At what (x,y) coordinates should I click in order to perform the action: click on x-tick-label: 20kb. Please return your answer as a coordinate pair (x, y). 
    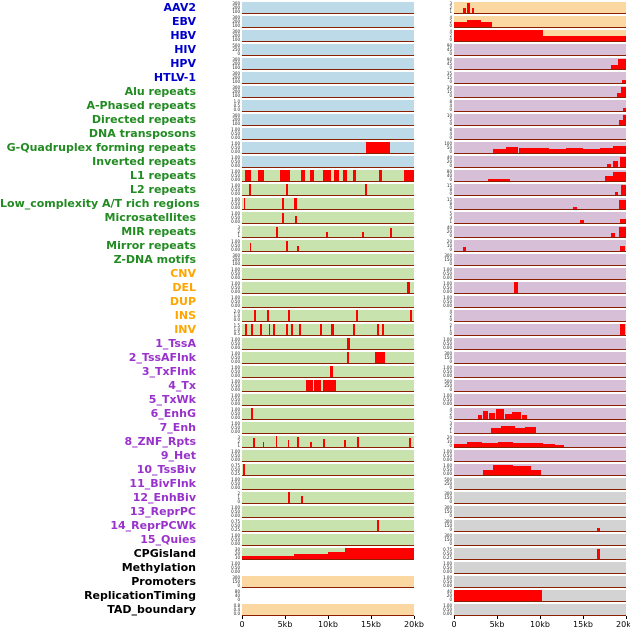
    Looking at the image, I should click on (414, 624).